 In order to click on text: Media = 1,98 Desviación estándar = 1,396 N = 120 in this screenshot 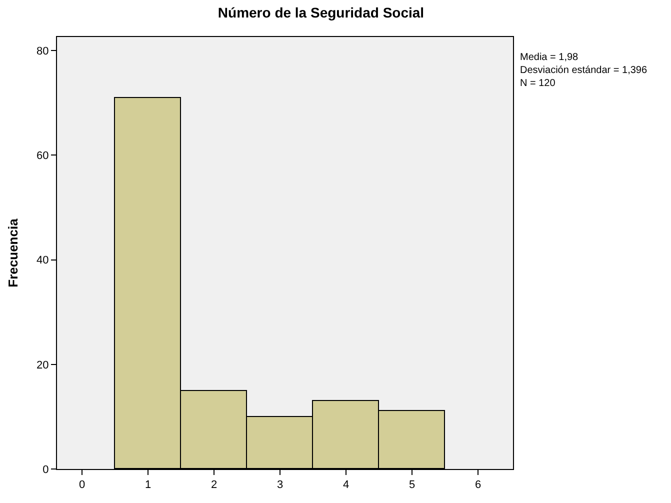, I will do `click(584, 70)`.